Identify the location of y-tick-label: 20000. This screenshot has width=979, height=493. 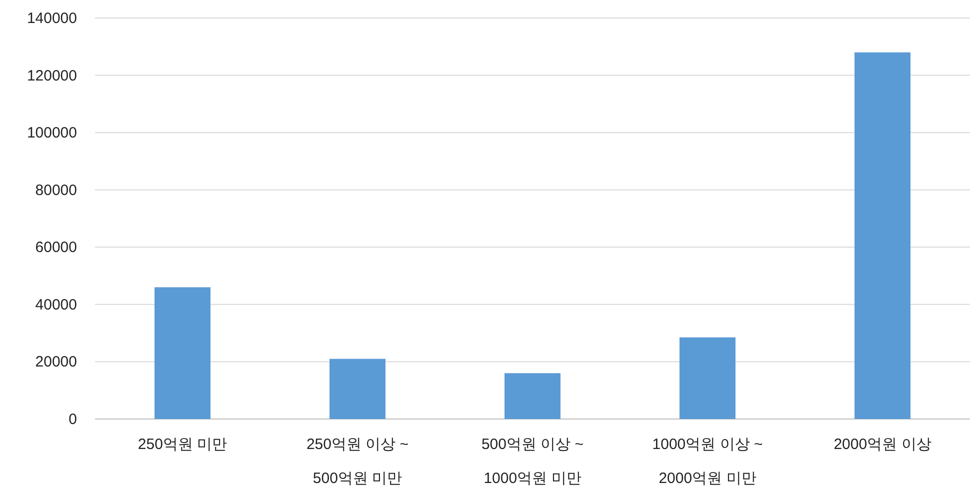
(56, 362).